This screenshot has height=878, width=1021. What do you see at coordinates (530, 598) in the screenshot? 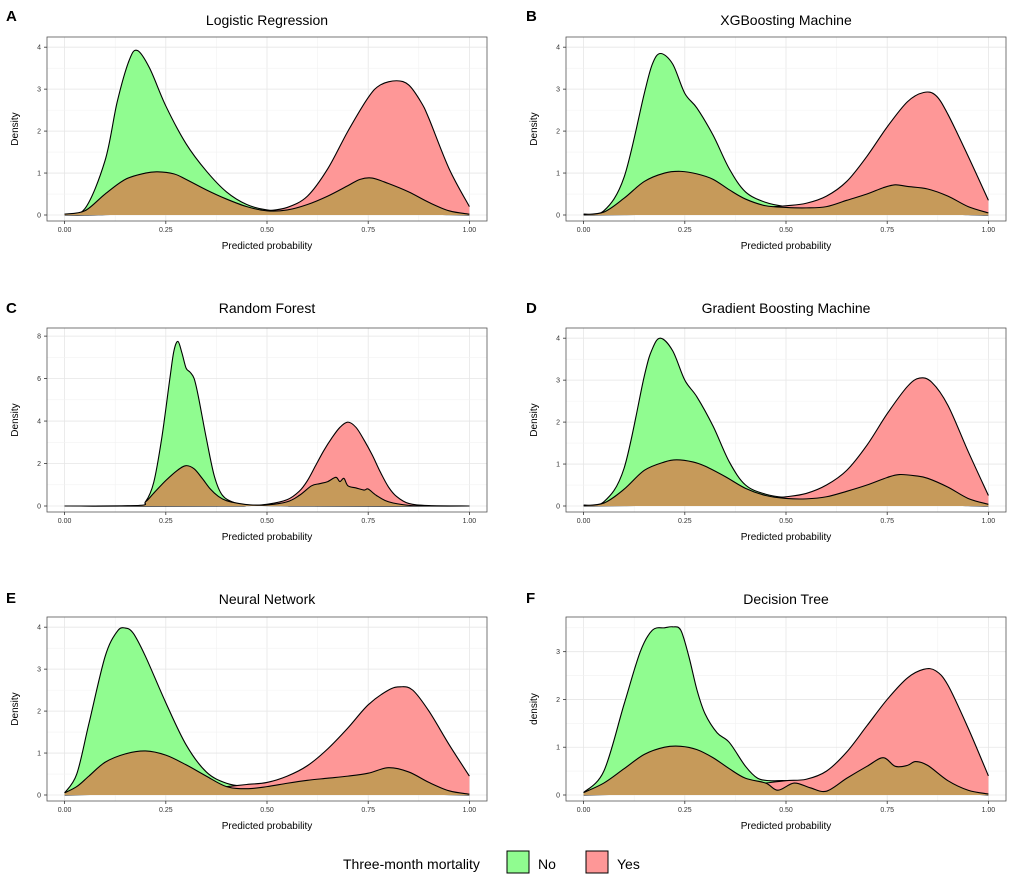
I see `panel-letter: F` at bounding box center [530, 598].